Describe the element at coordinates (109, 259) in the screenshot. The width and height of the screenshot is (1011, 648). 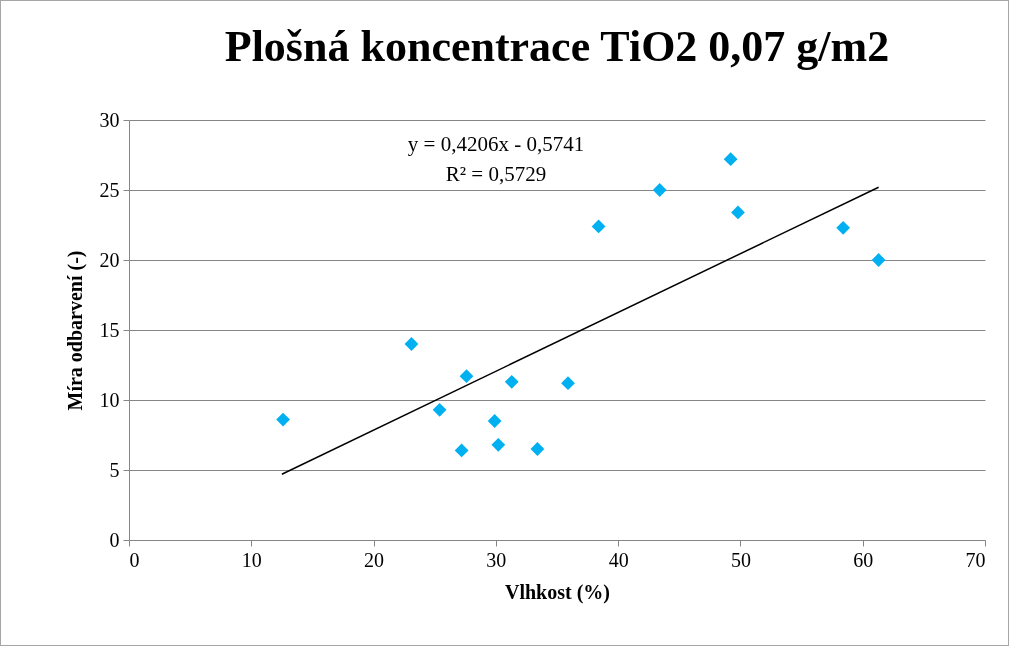
I see `y-tick-label: 20` at that location.